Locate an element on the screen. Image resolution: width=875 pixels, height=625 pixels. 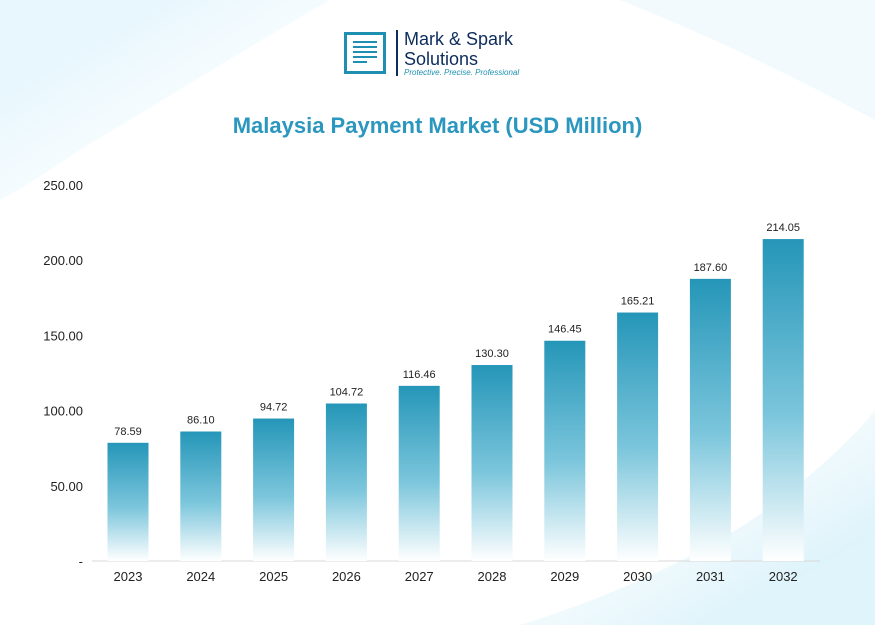
bar-value-label: 130.30 is located at coordinates (492, 354).